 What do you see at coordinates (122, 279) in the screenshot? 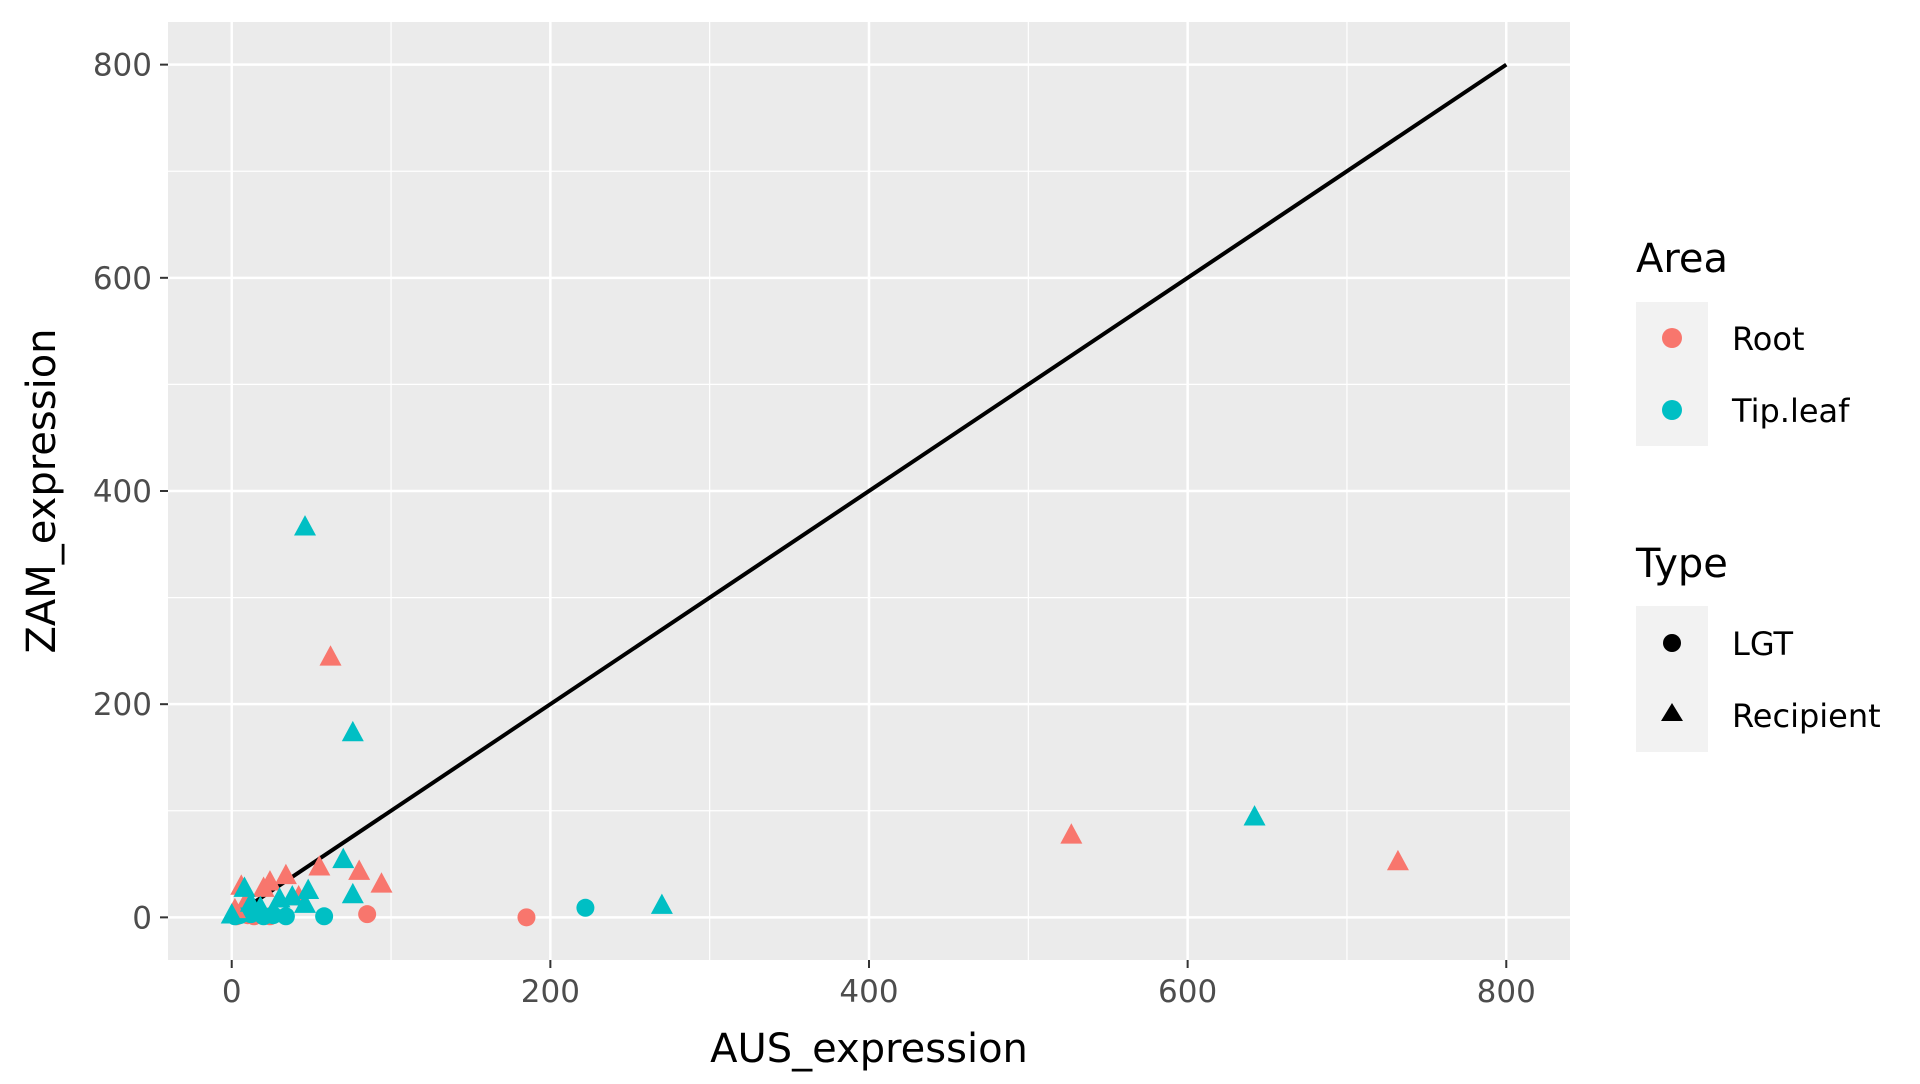
I see `y-tick-label: 600` at bounding box center [122, 279].